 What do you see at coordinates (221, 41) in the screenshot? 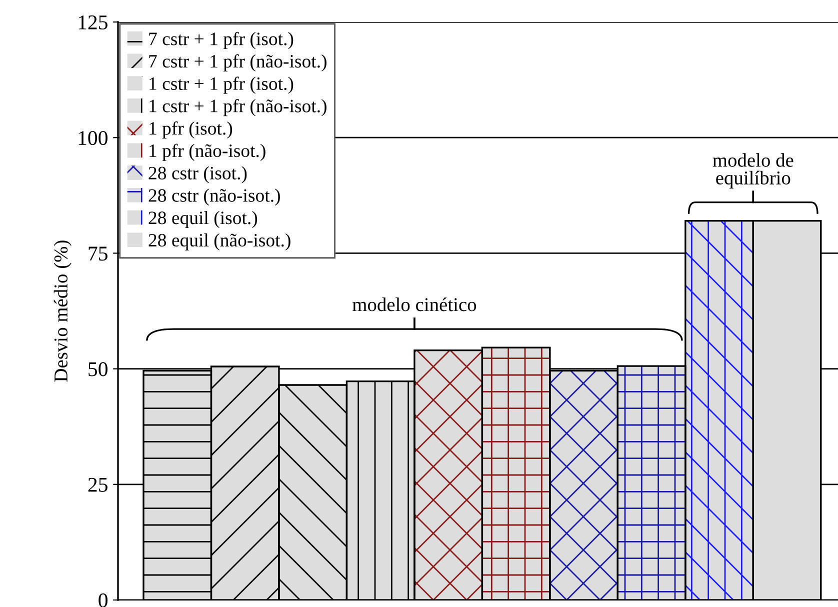
I see `legend-label: 7 cstr + 1 pfr (isot.)` at bounding box center [221, 41].